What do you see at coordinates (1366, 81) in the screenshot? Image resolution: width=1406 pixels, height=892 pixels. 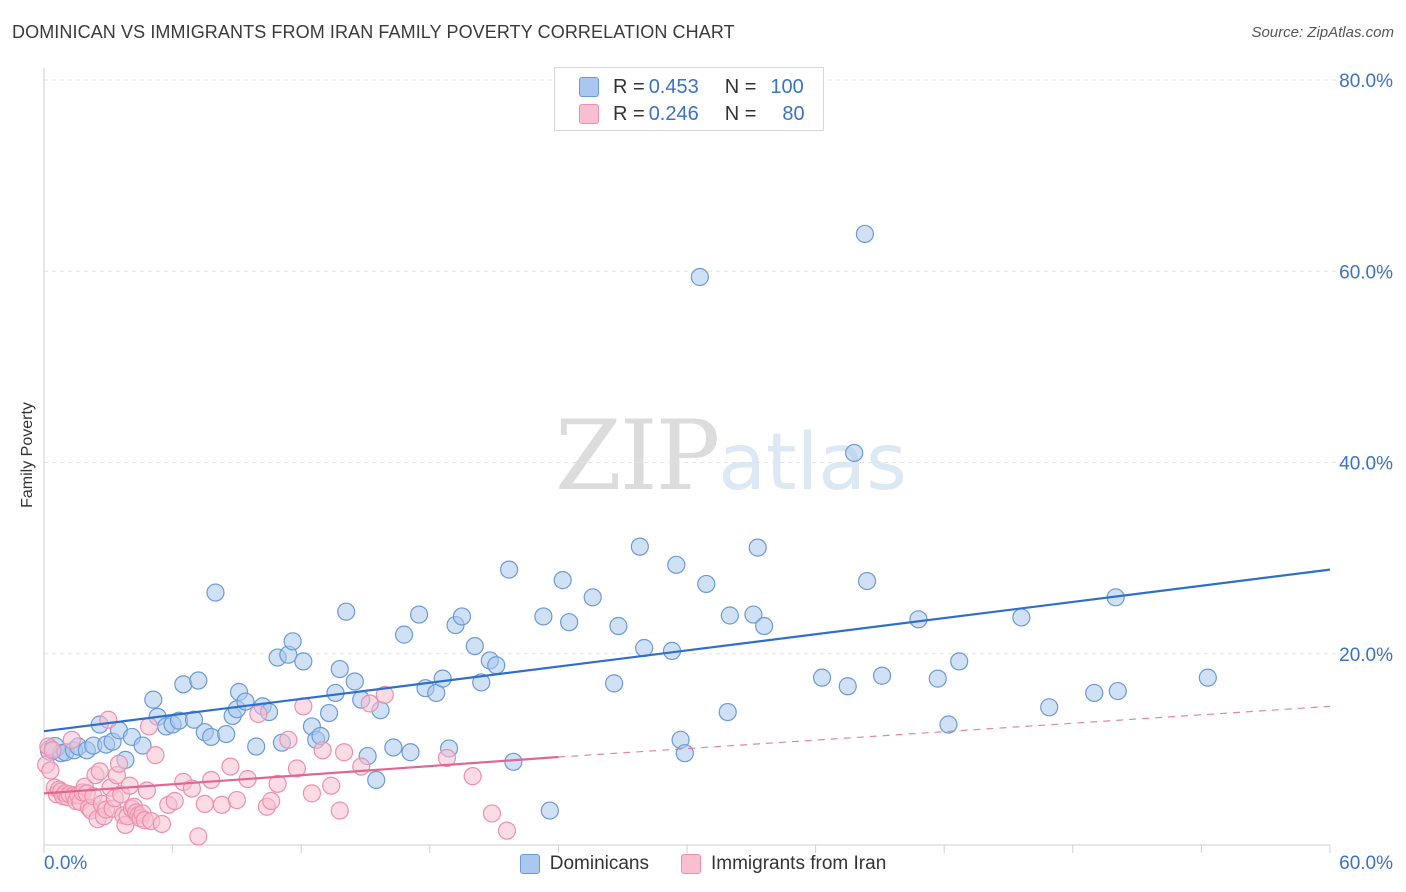 I see `y-tick-label: 80.0%` at bounding box center [1366, 81].